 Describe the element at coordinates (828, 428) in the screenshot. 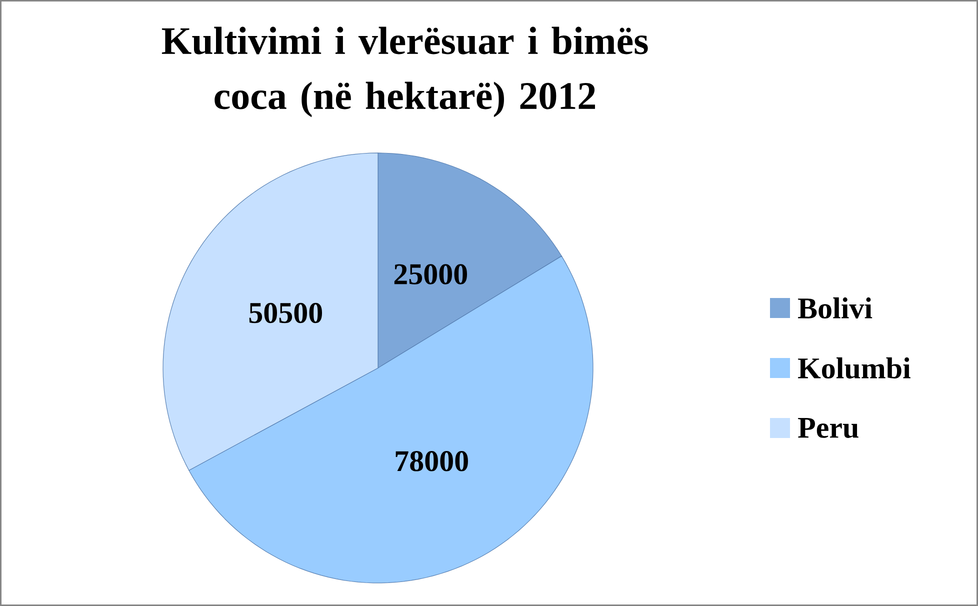

I see `legend-label: Peru` at that location.